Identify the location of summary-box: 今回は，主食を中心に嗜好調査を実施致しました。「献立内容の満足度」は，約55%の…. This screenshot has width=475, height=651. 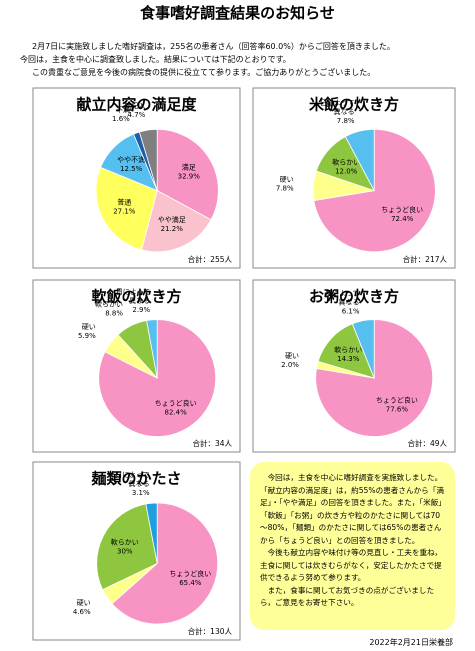
(352, 546).